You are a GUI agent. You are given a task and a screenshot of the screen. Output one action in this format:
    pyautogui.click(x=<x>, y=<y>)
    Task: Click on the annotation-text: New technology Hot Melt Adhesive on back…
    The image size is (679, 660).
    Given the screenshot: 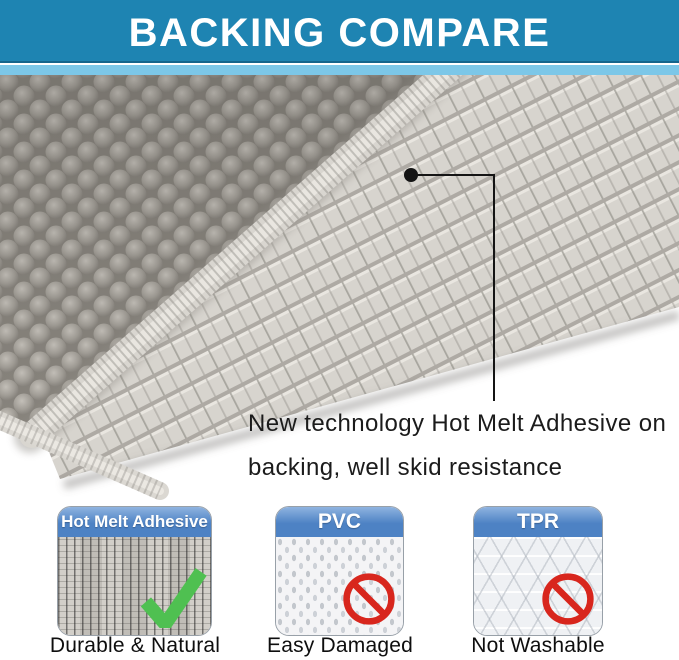 What is the action you would take?
    pyautogui.click(x=463, y=446)
    